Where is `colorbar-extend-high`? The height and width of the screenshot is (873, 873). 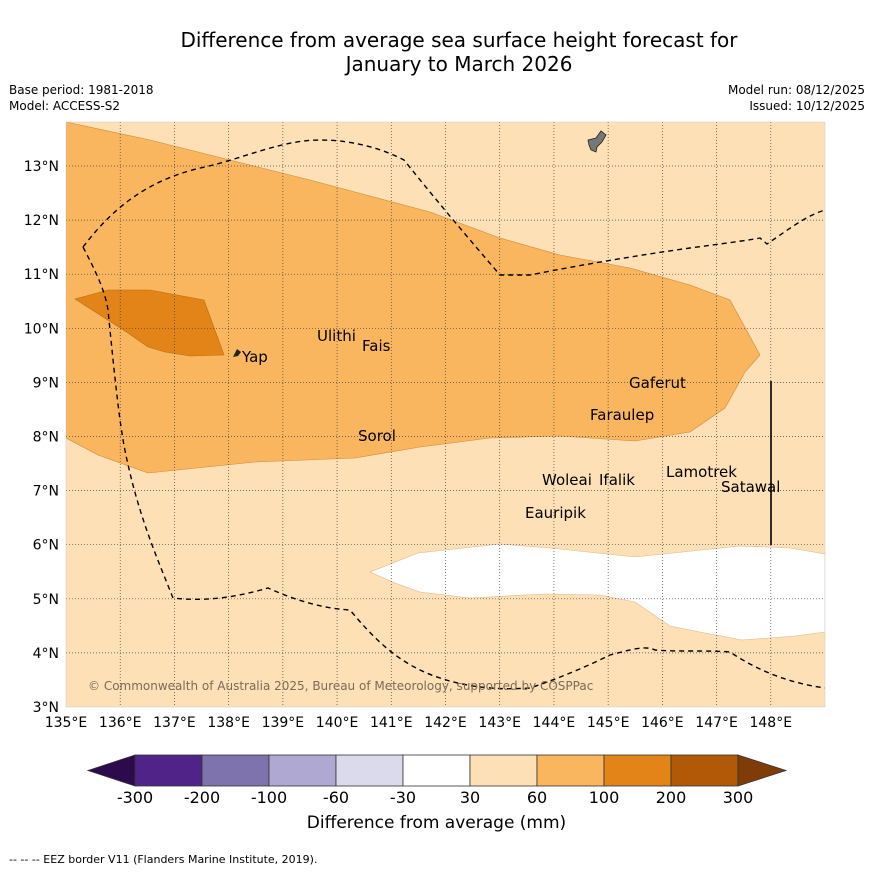 colorbar-extend-high is located at coordinates (762, 770).